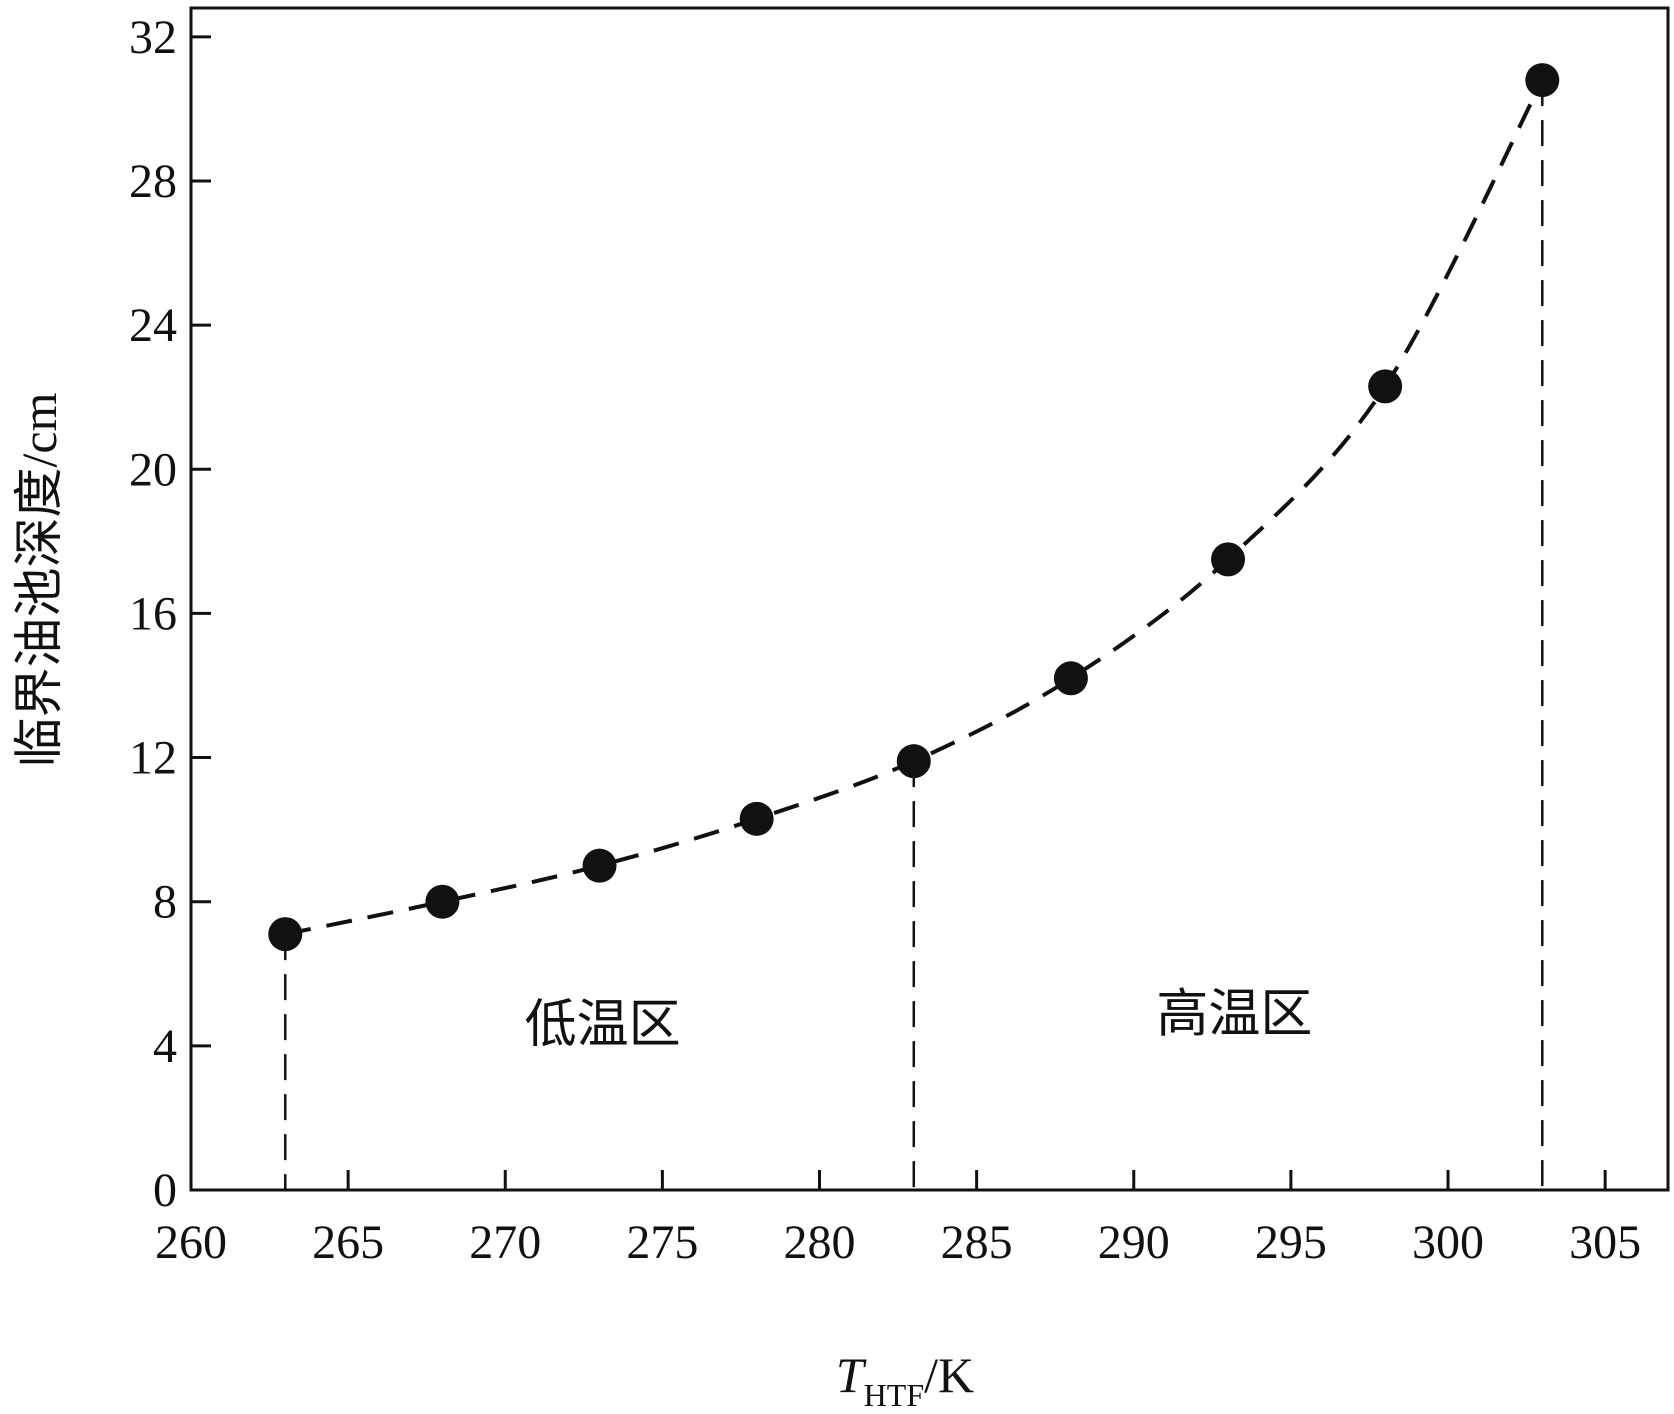 This screenshot has height=1414, width=1674. What do you see at coordinates (153, 469) in the screenshot?
I see `y-tick-label: 20` at bounding box center [153, 469].